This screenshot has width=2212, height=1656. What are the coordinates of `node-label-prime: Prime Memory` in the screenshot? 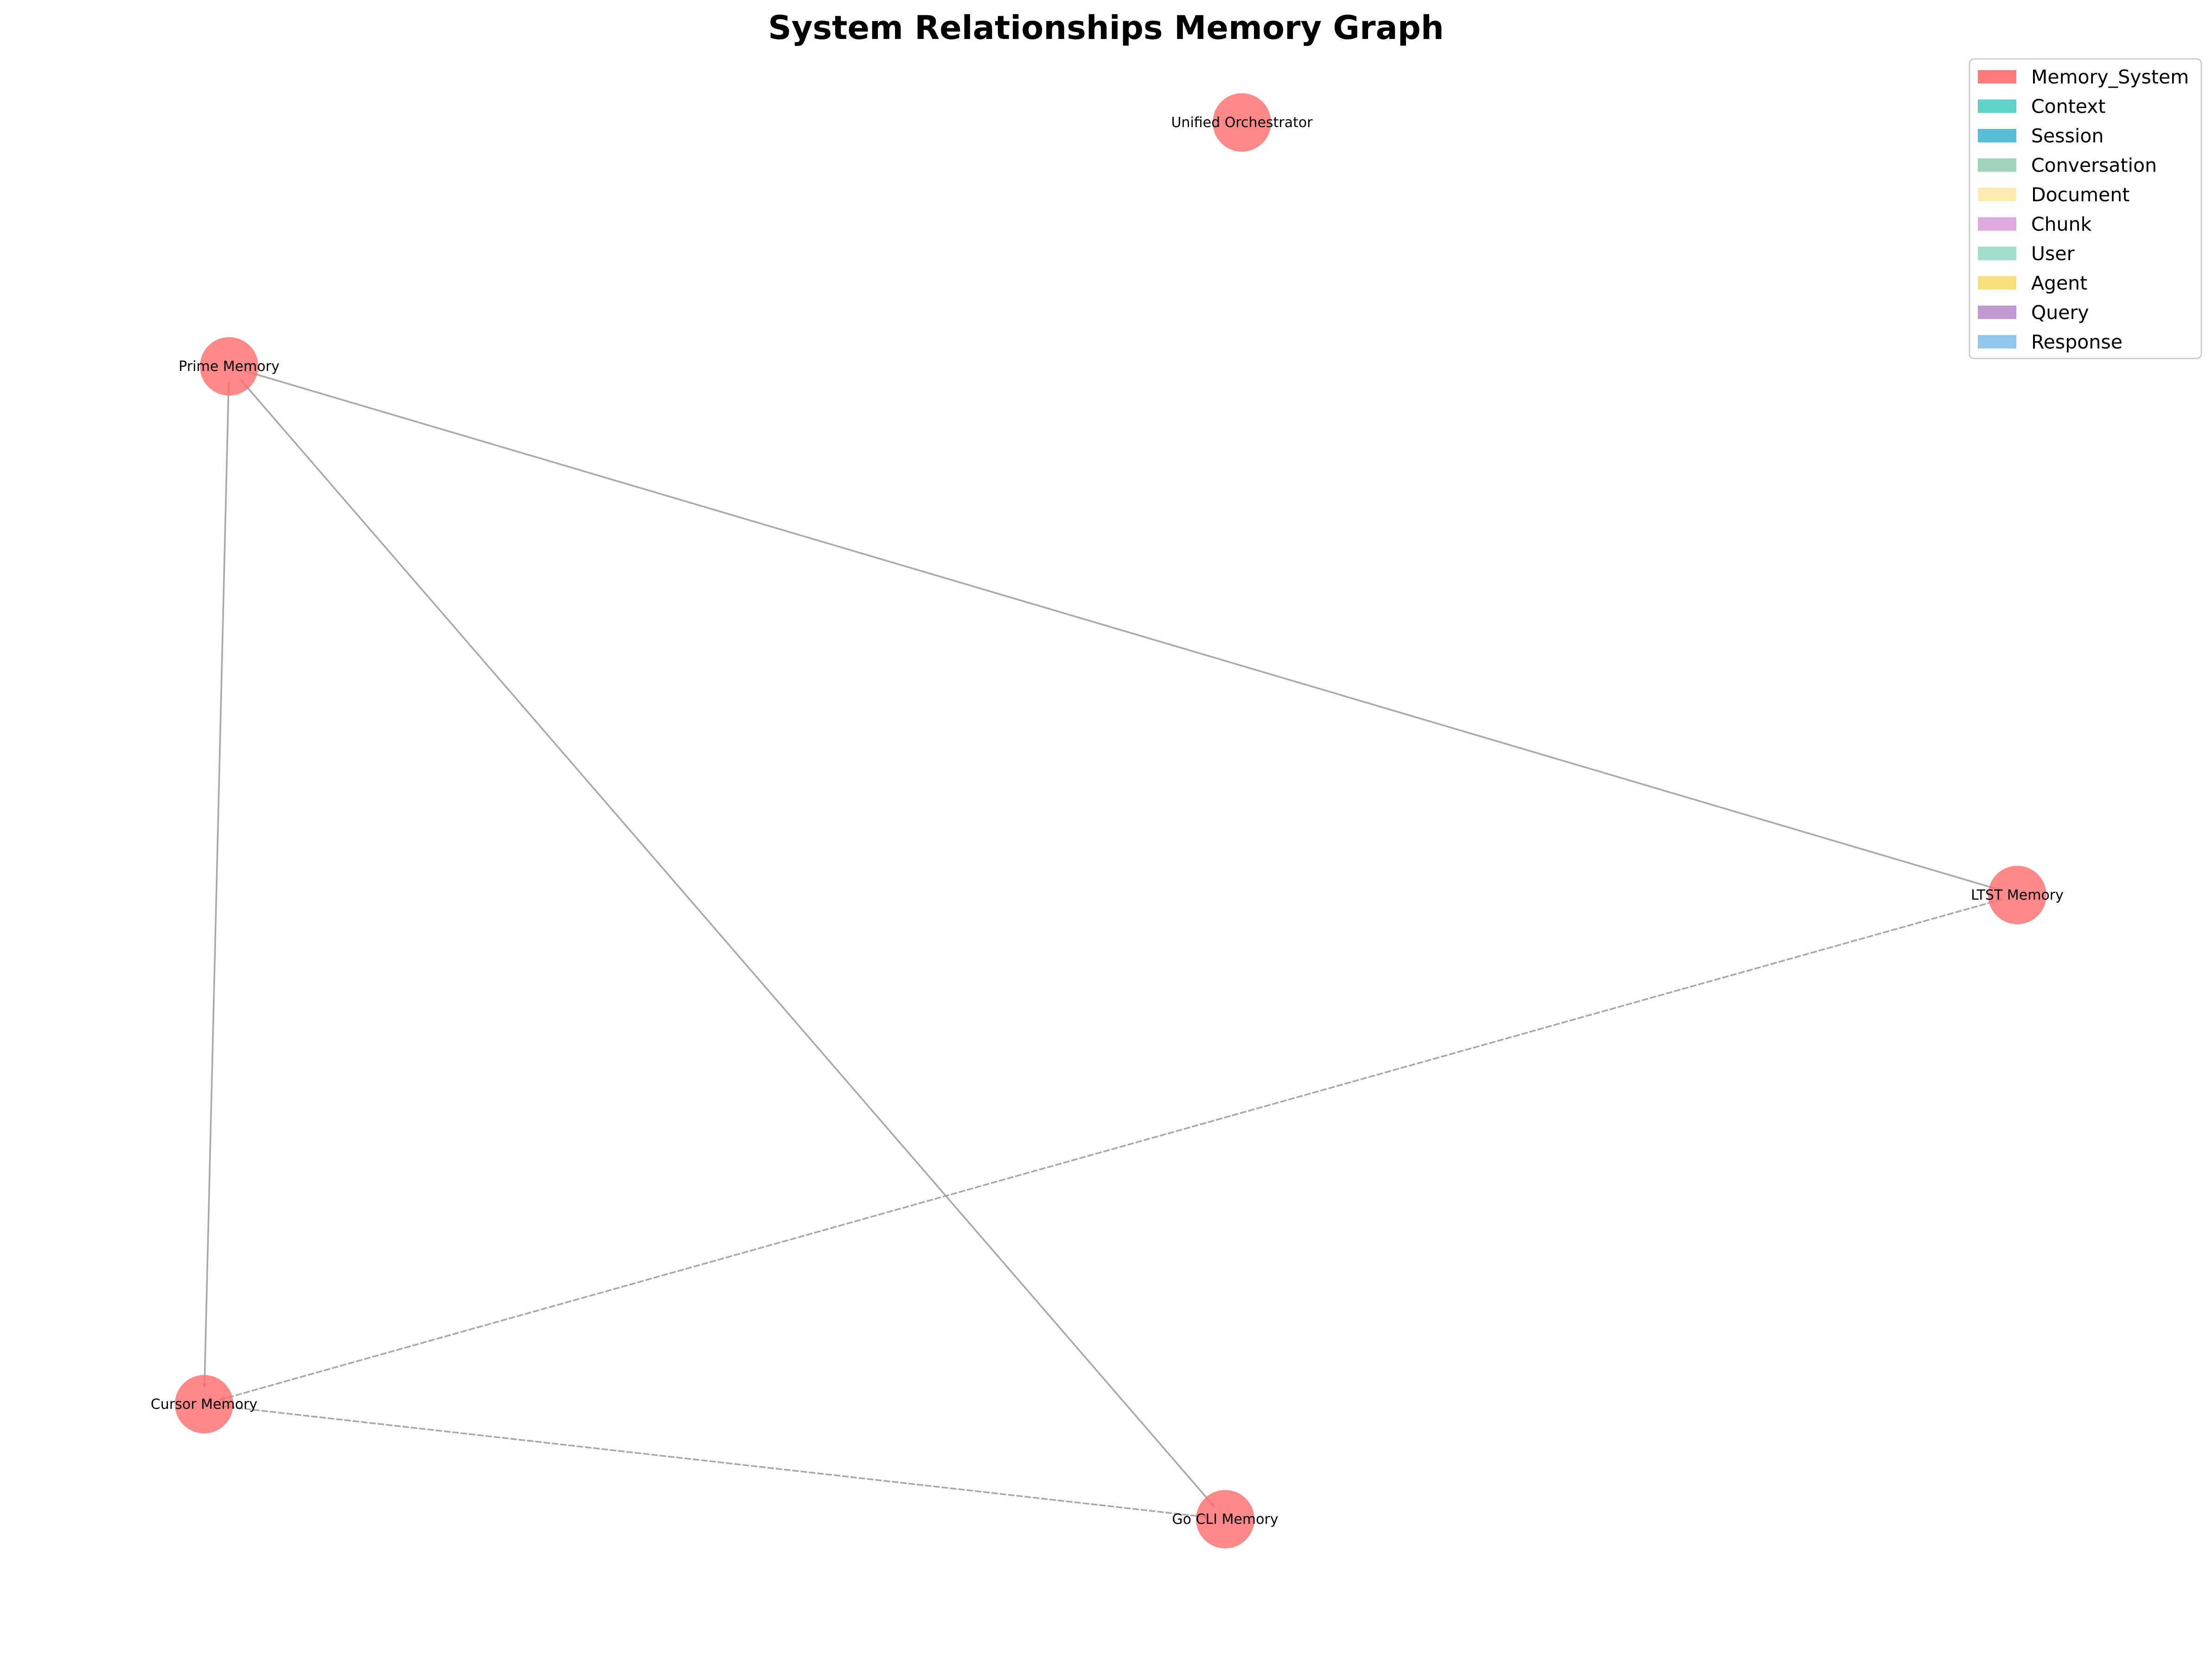 It's located at (229, 367).